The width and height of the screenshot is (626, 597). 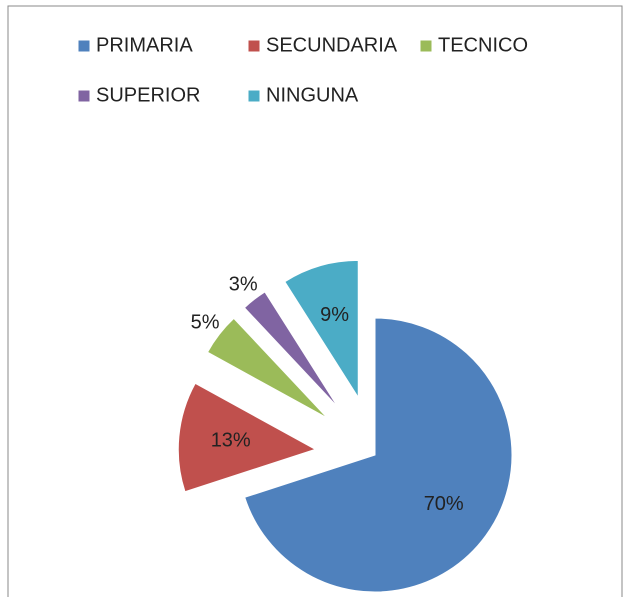 What do you see at coordinates (444, 504) in the screenshot?
I see `data-label: 70%` at bounding box center [444, 504].